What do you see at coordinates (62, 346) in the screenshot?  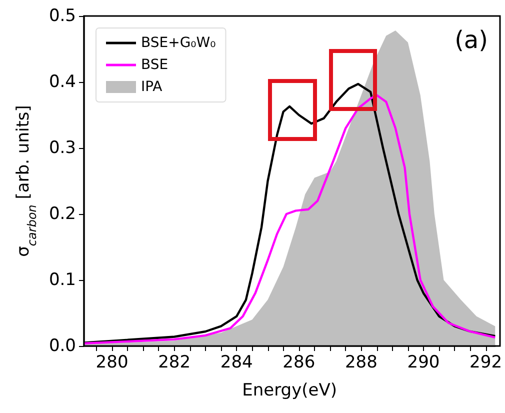 I see `y-tick-label: 0.0` at bounding box center [62, 346].